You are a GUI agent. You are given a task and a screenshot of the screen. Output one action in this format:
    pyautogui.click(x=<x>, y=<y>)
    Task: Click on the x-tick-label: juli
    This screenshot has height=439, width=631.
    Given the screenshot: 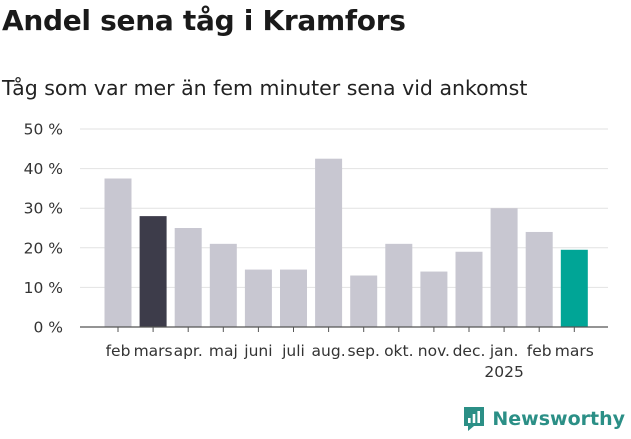 What is the action you would take?
    pyautogui.click(x=293, y=351)
    